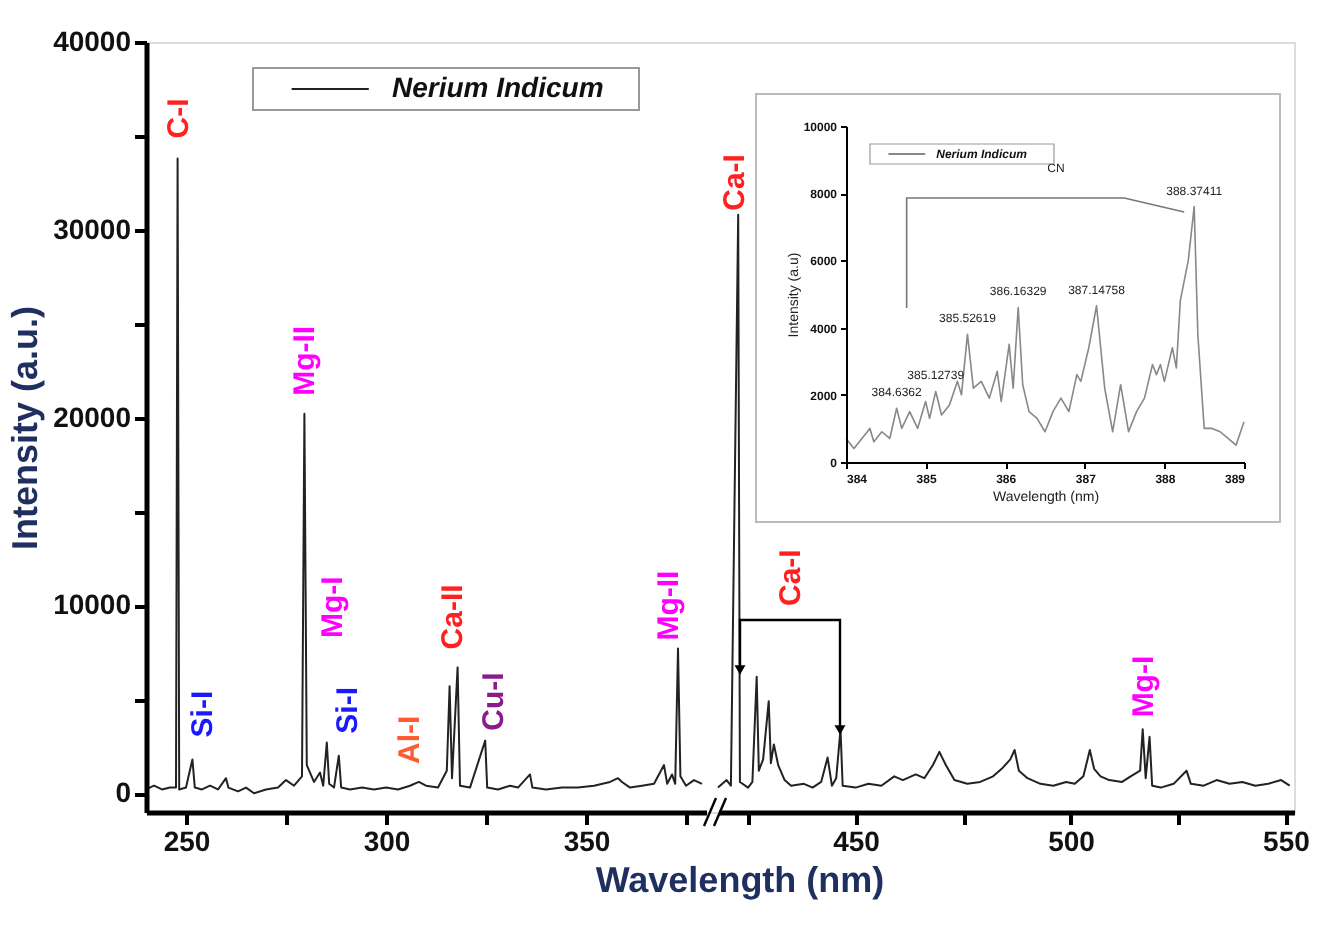 The height and width of the screenshot is (928, 1330). I want to click on annotation: C-I, so click(178, 118).